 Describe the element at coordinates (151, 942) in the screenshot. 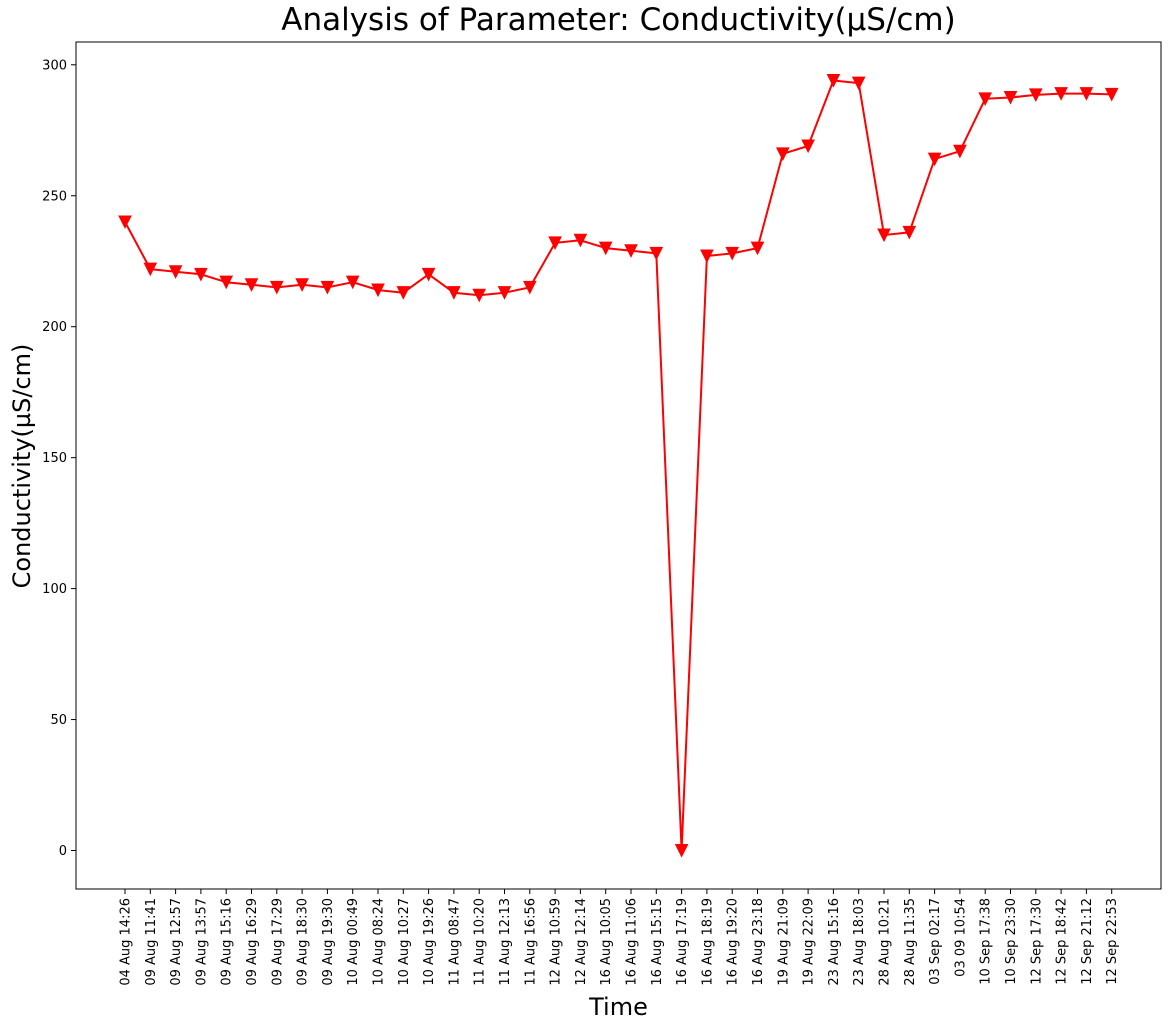

I see `x-tick-label: 09 Aug 11:41` at that location.